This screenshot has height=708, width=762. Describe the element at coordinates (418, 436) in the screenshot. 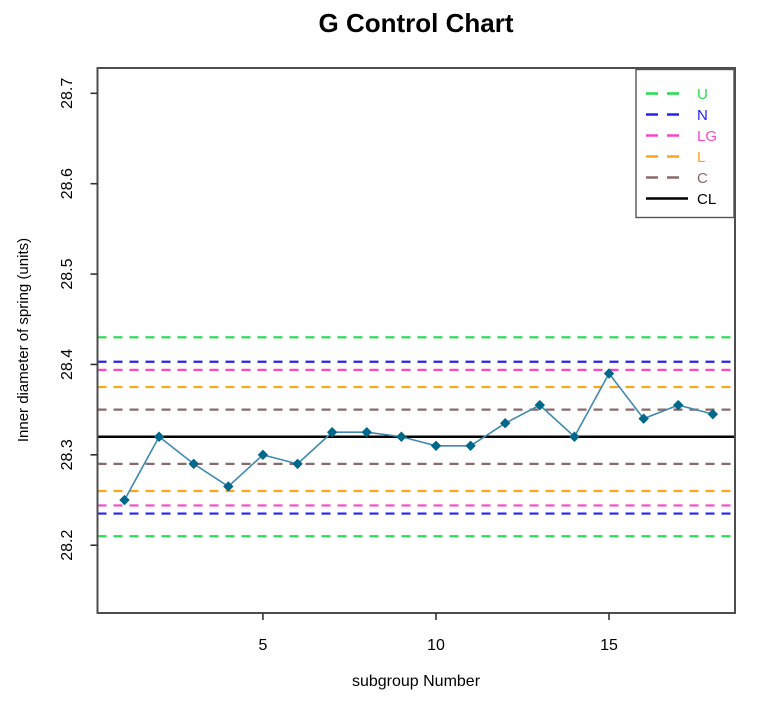

I see `series-line` at that location.